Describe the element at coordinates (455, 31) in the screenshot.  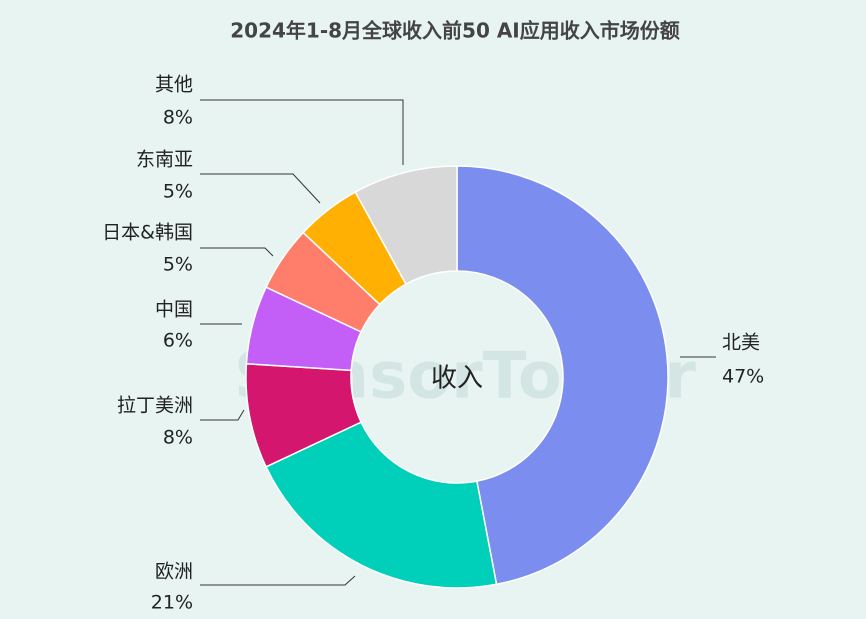
I see `chart-title: 2024年1-8月全球收入前50 AI应用收入市场份额` at that location.